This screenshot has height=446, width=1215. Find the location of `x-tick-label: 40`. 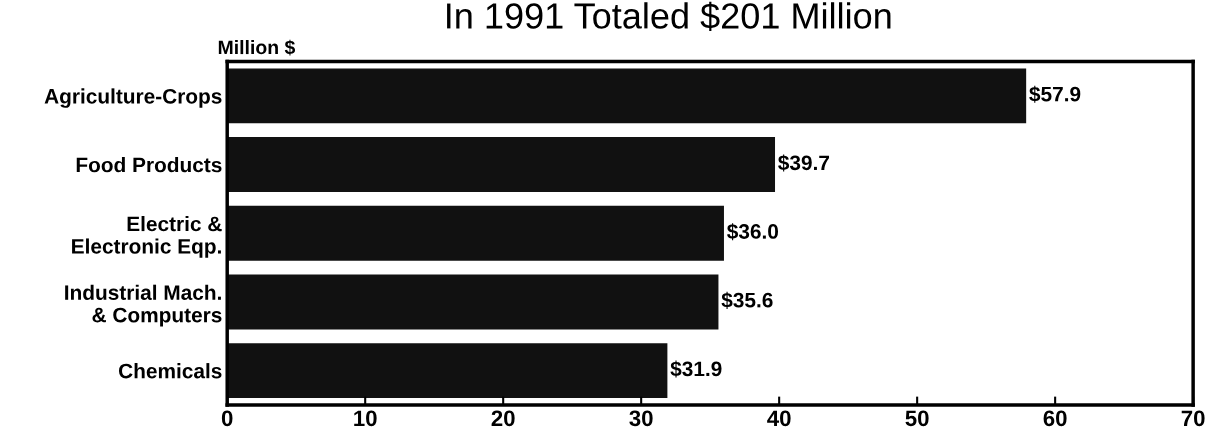

x-tick-label: 40 is located at coordinates (779, 418).